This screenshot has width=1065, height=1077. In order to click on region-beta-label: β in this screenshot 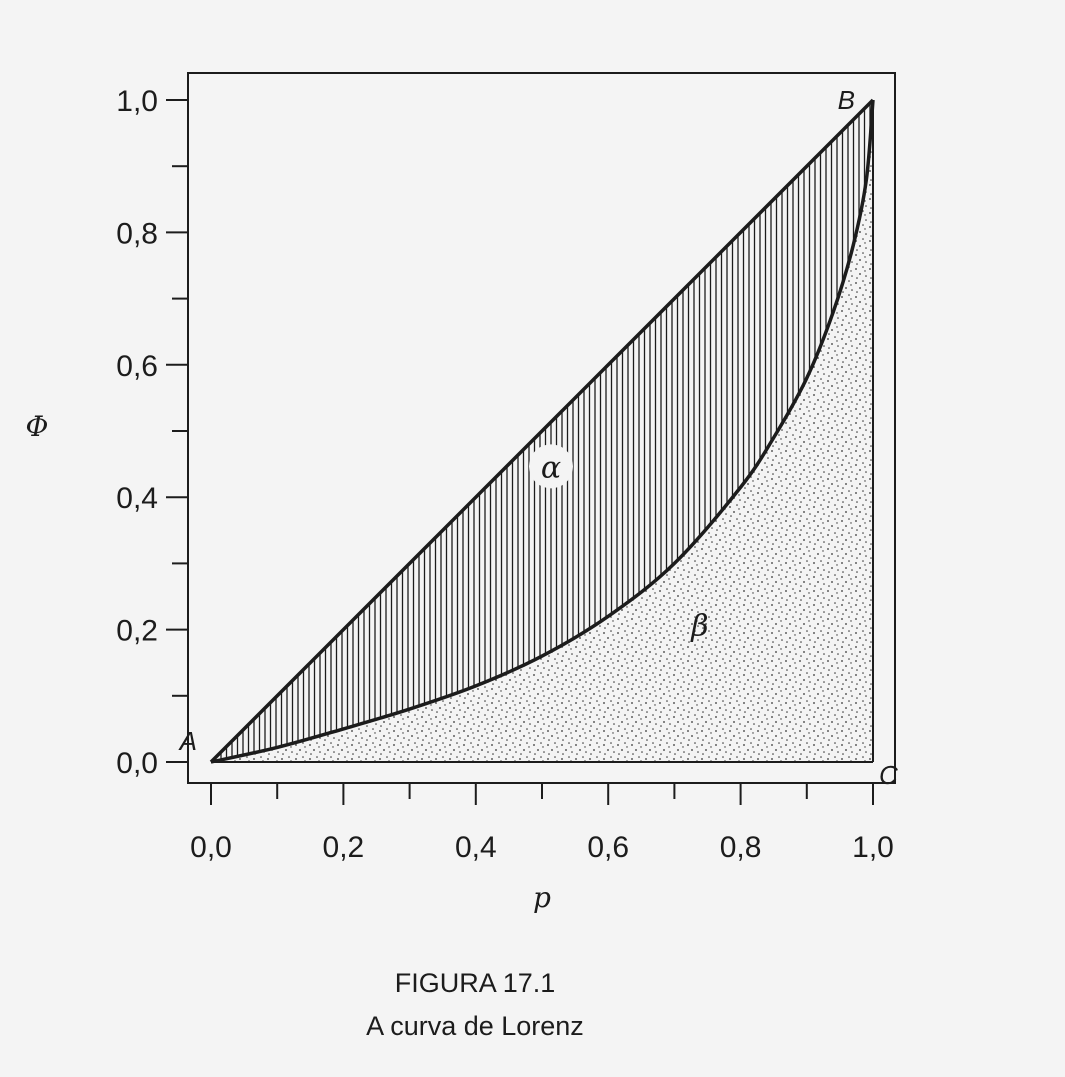, I will do `click(699, 626)`.